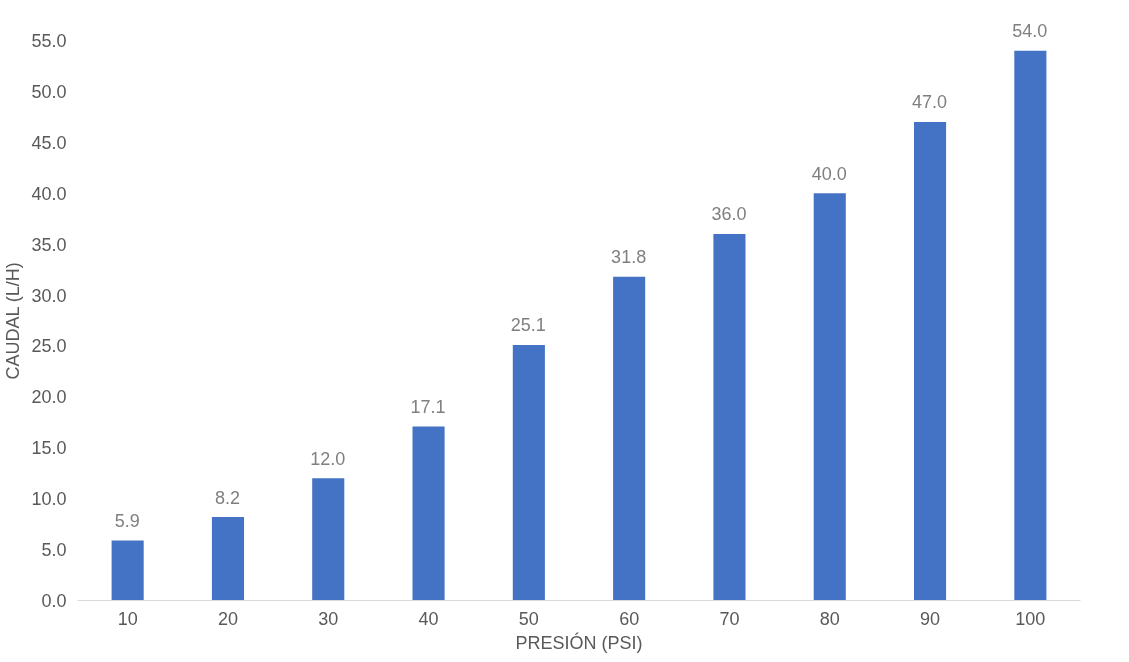  What do you see at coordinates (49, 193) in the screenshot?
I see `y-tick-label: 40.0` at bounding box center [49, 193].